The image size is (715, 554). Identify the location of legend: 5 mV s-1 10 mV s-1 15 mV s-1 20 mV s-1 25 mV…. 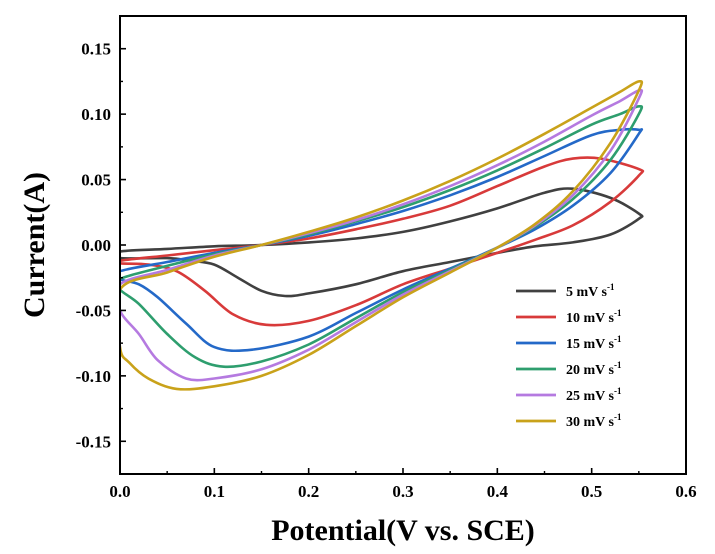
(569, 356).